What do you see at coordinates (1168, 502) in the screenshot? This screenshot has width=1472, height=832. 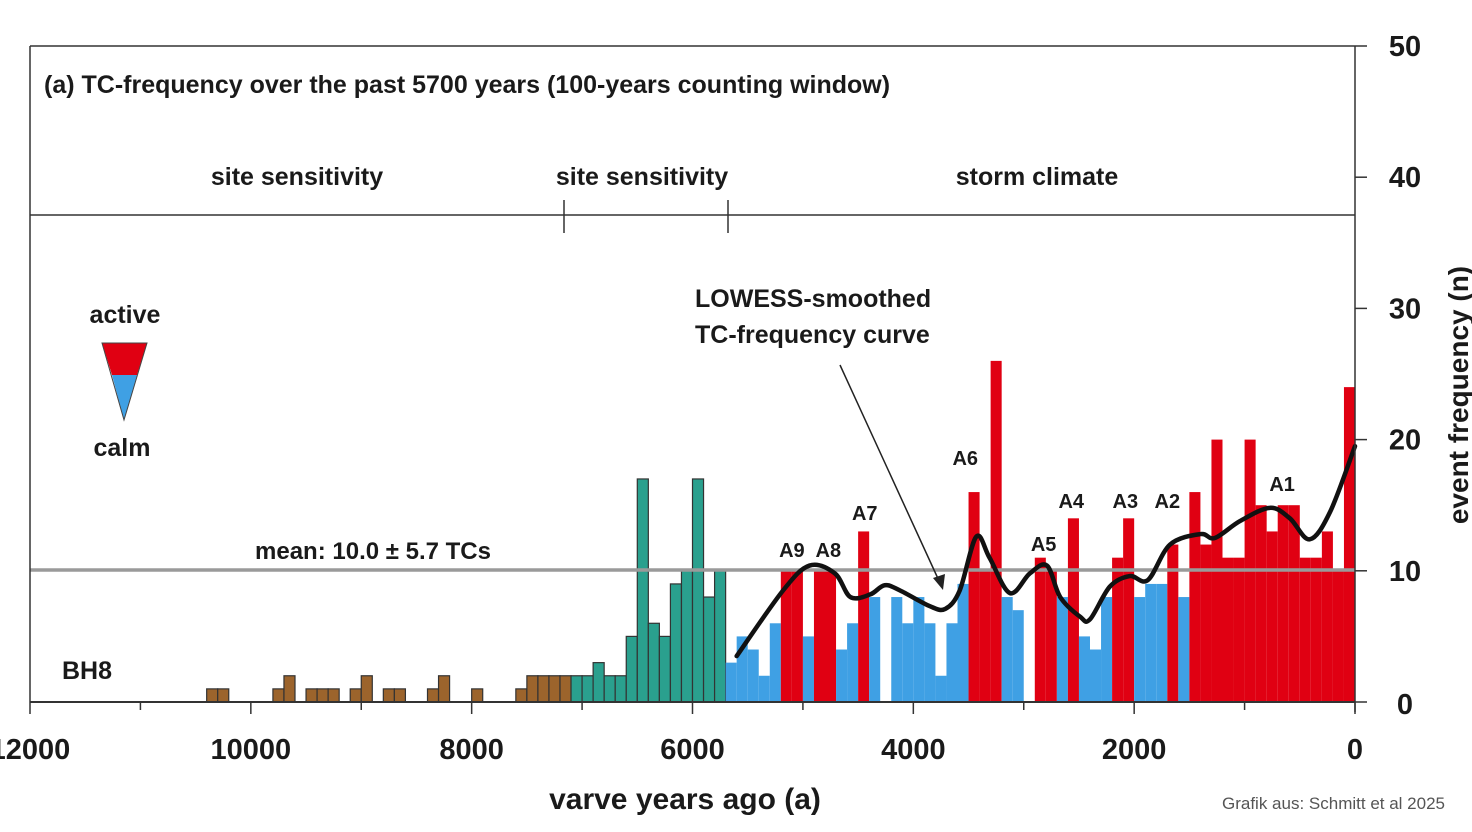 I see `event-label-a2: A2` at bounding box center [1168, 502].